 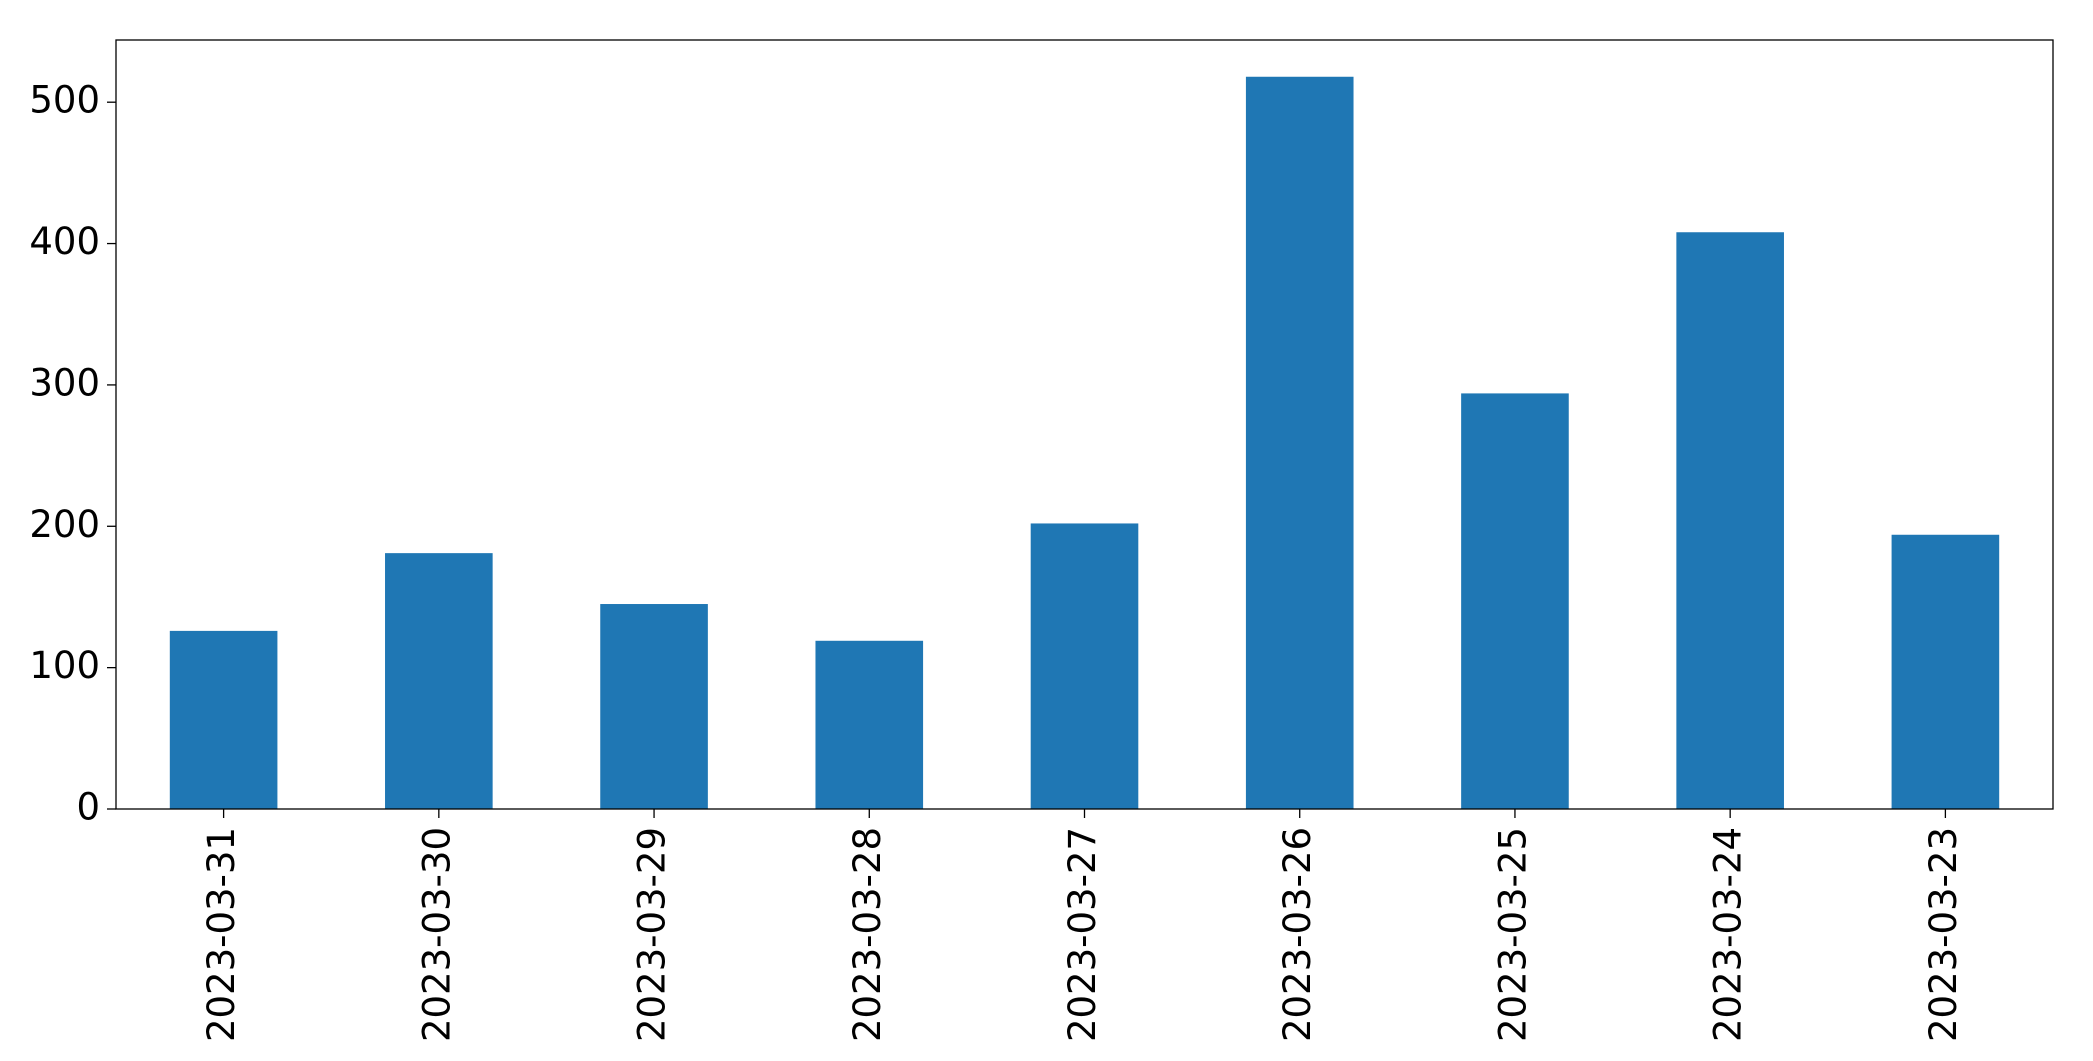 What do you see at coordinates (64, 100) in the screenshot?
I see `y-tick-label: 500` at bounding box center [64, 100].